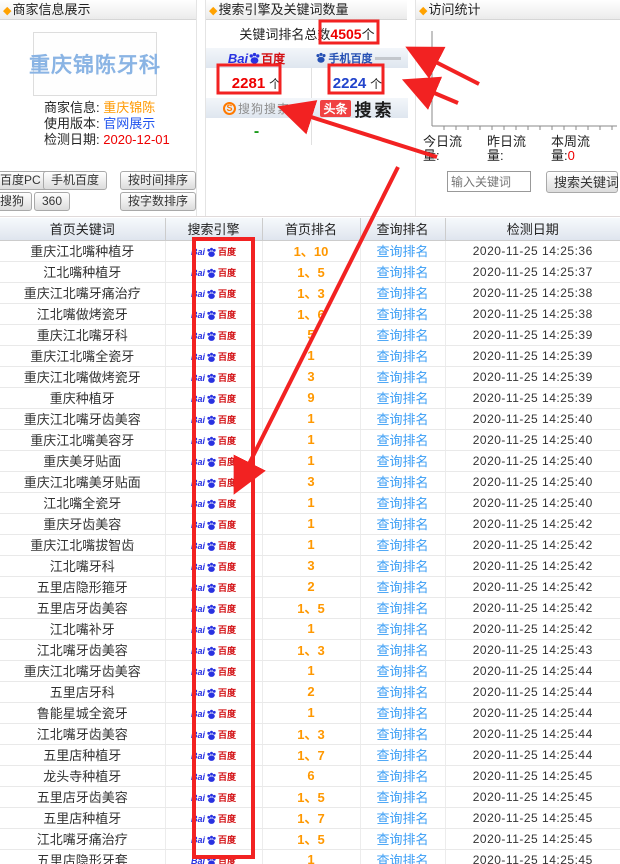  What do you see at coordinates (311, 96) in the screenshot?
I see `grid-divider` at bounding box center [311, 96].